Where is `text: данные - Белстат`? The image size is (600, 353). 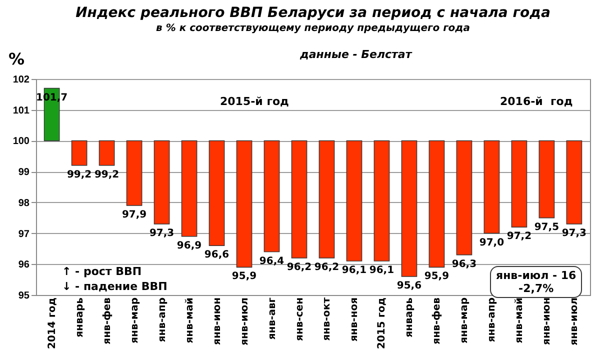
text: данные - Белстат is located at coordinates (356, 54).